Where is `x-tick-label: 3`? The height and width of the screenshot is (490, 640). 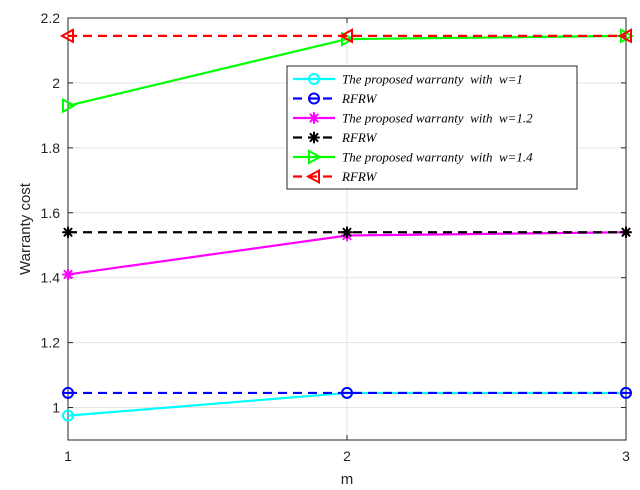
x-tick-label: 3 is located at coordinates (626, 456).